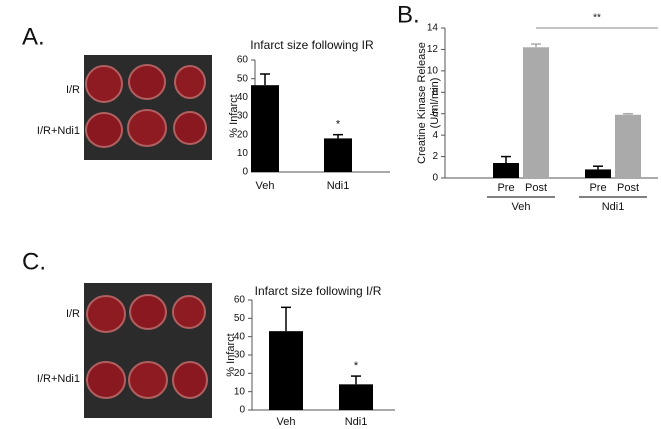  I want to click on y-tick-label: 2, so click(435, 156).